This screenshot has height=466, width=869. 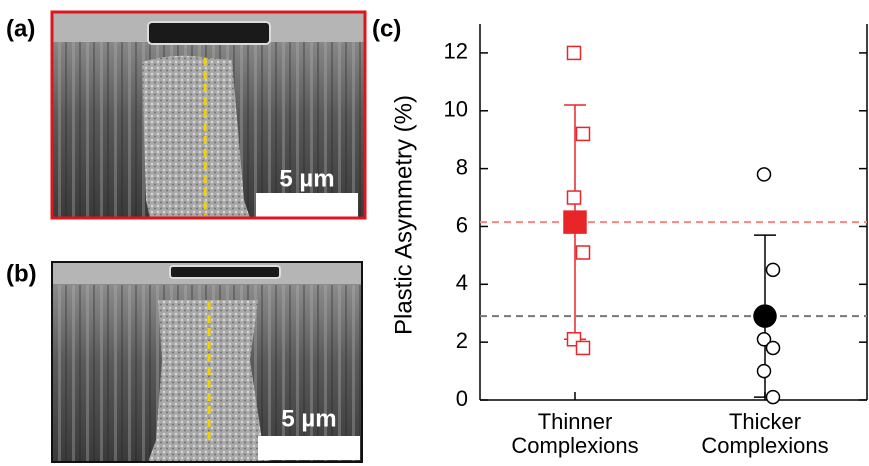 What do you see at coordinates (21, 273) in the screenshot?
I see `panel-label: (b)` at bounding box center [21, 273].